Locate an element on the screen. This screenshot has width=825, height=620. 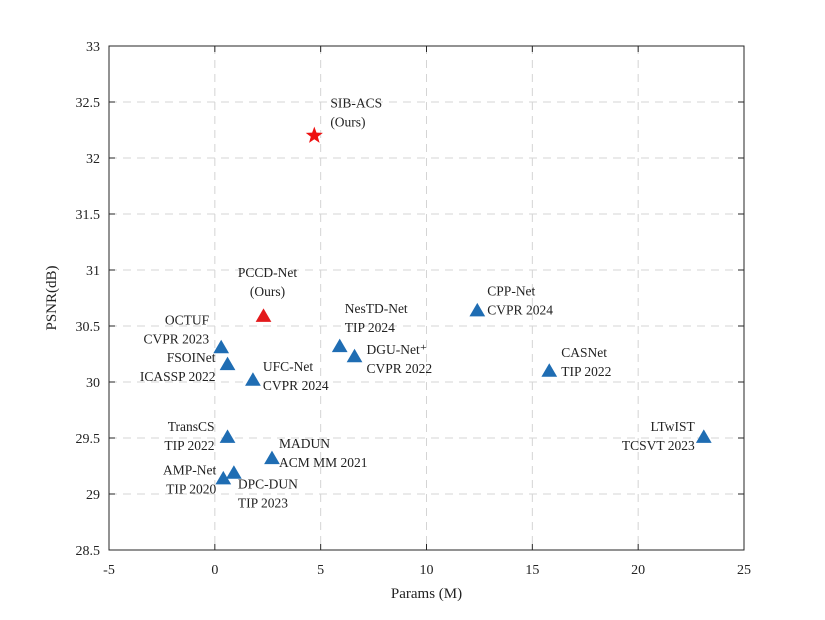
label-cpp-net: CPP-Net CVPR 2024 is located at coordinates (520, 300).